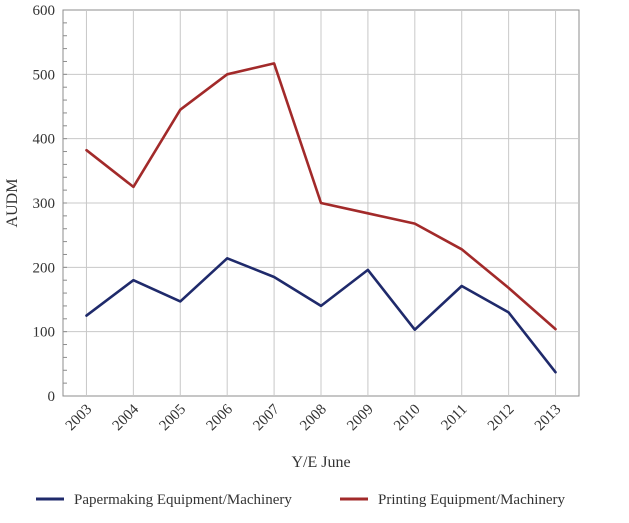  I want to click on y-tick-label: 400, so click(44, 140).